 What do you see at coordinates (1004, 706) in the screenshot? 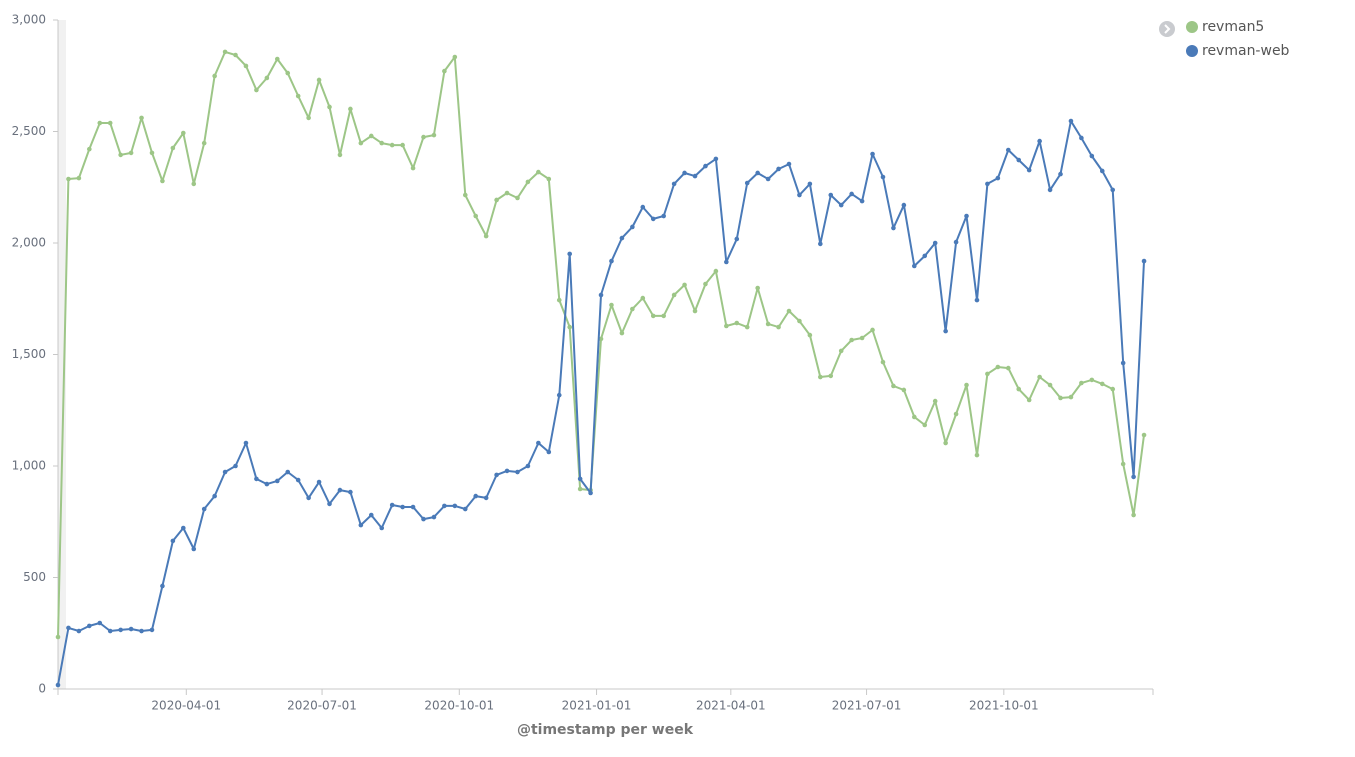
I see `x-tick-label: 2021-10-01` at bounding box center [1004, 706].